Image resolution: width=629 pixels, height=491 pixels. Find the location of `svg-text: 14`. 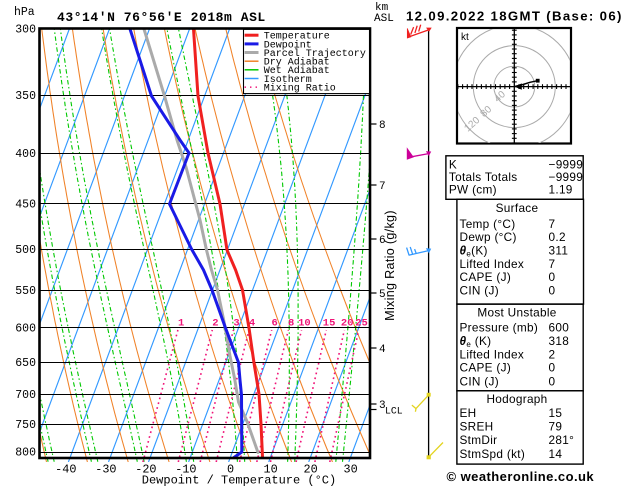

svg-text: 14 is located at coordinates (556, 454).